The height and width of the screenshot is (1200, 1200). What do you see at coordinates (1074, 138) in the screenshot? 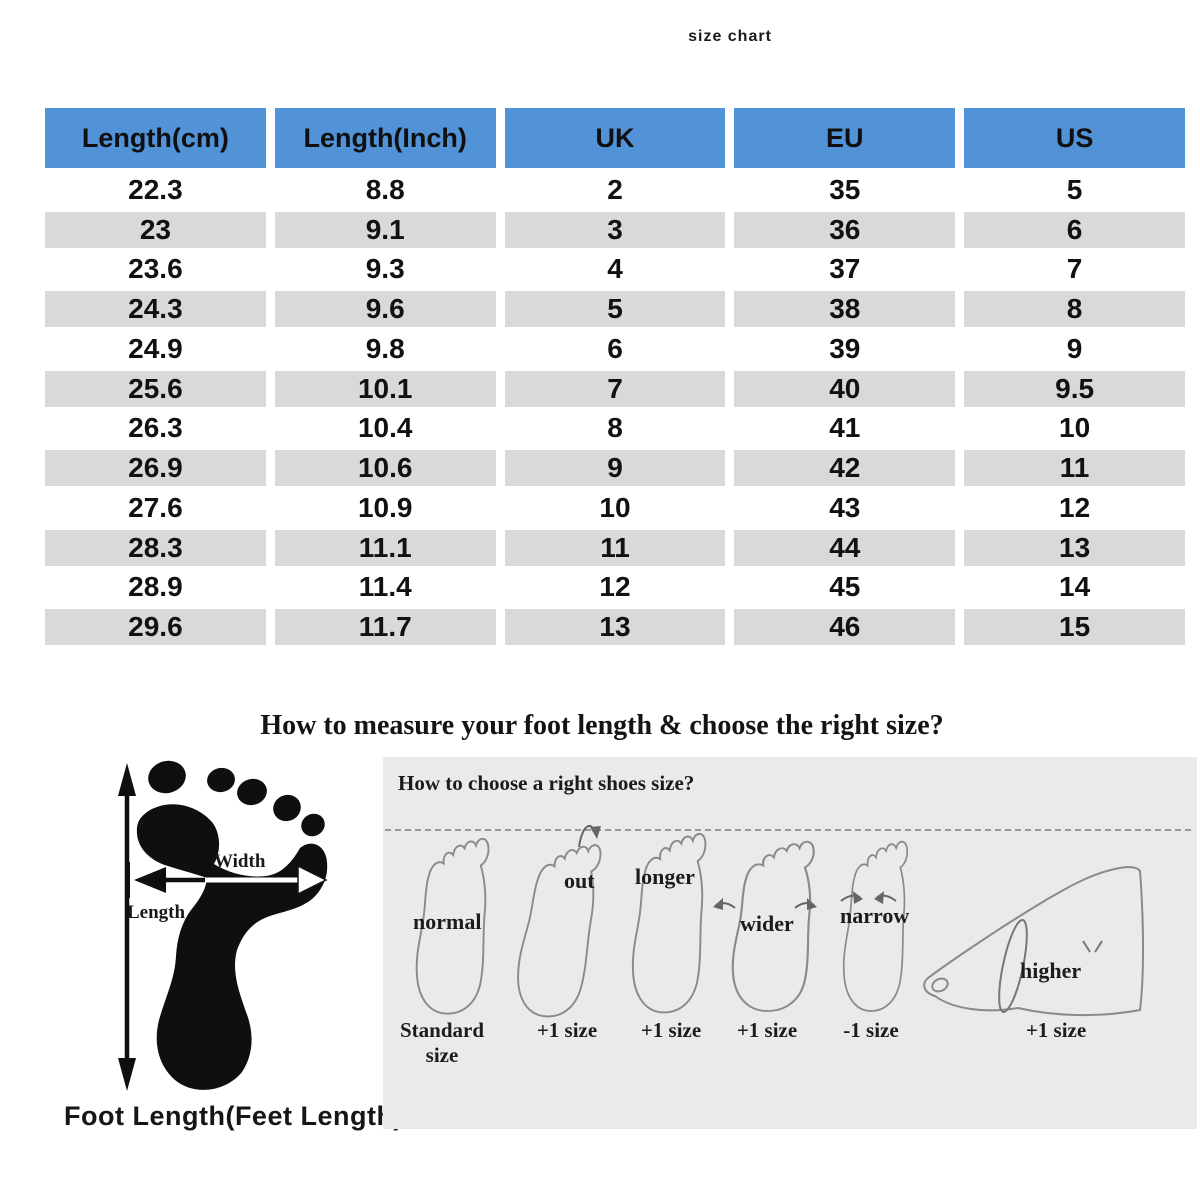
I see `column-header-us: US` at bounding box center [1074, 138].